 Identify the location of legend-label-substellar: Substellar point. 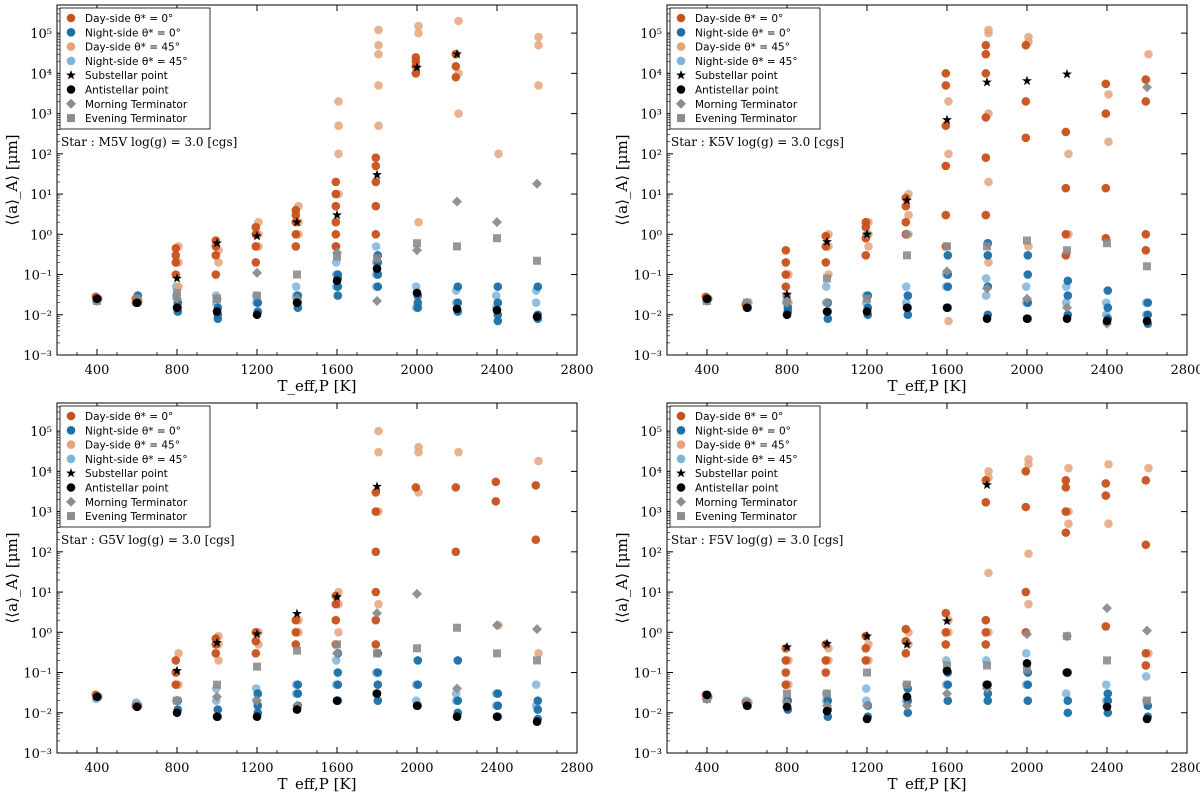
(736, 76).